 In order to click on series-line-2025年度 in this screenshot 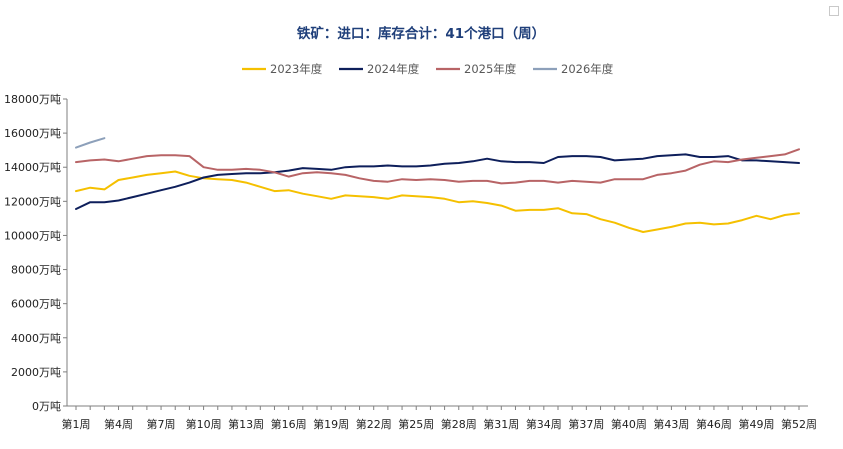, I will do `click(437, 166)`.